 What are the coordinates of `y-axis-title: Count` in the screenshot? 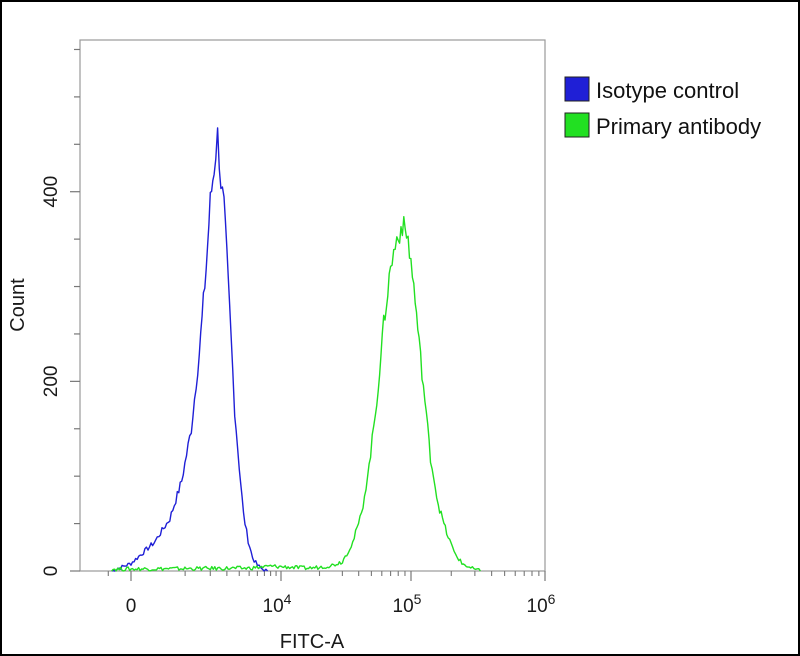 It's located at (18, 305).